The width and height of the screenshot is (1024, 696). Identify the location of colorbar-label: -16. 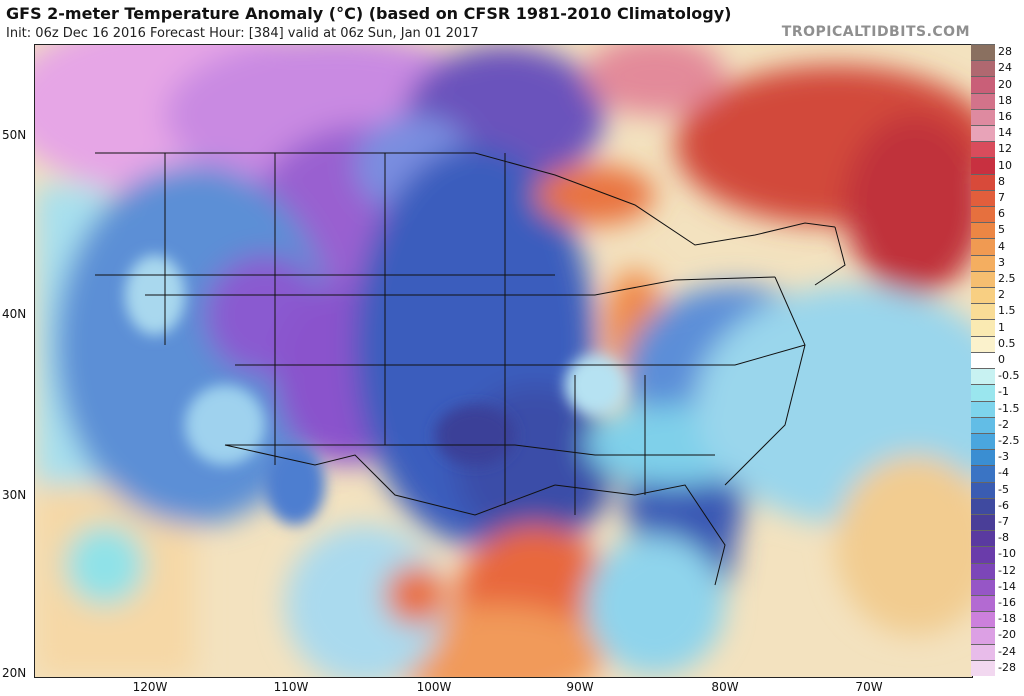
(1007, 603).